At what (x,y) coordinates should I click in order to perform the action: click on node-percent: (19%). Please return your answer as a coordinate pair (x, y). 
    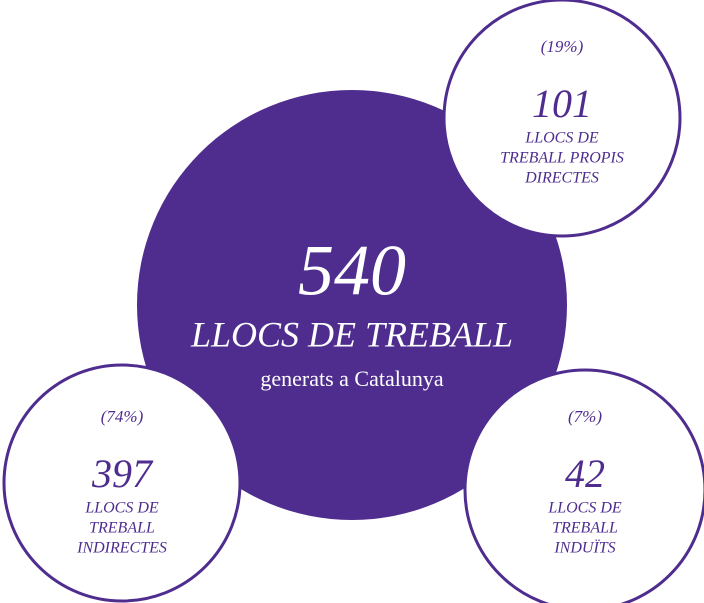
    Looking at the image, I should click on (562, 46).